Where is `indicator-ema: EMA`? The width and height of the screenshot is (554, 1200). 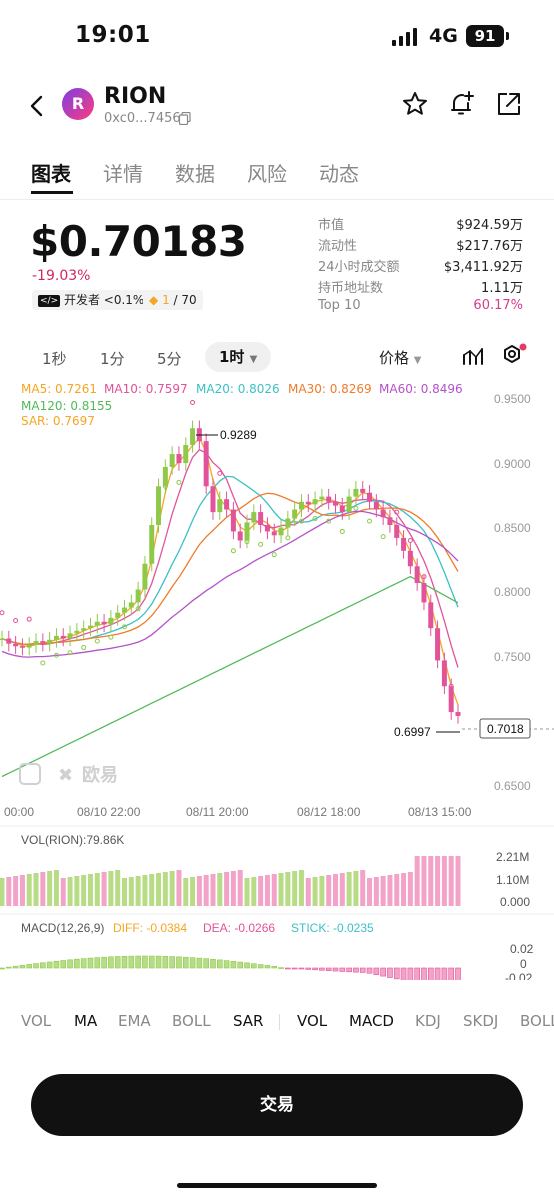
indicator-ema: EMA is located at coordinates (134, 1021).